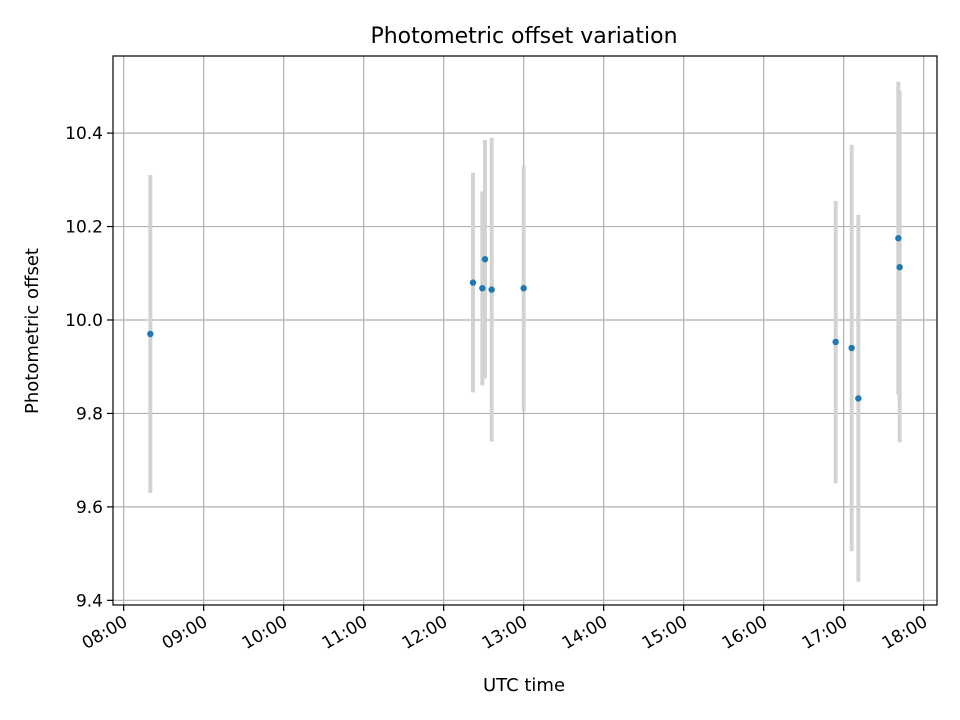  What do you see at coordinates (89, 601) in the screenshot?
I see `y-tick-label: 9.4` at bounding box center [89, 601].